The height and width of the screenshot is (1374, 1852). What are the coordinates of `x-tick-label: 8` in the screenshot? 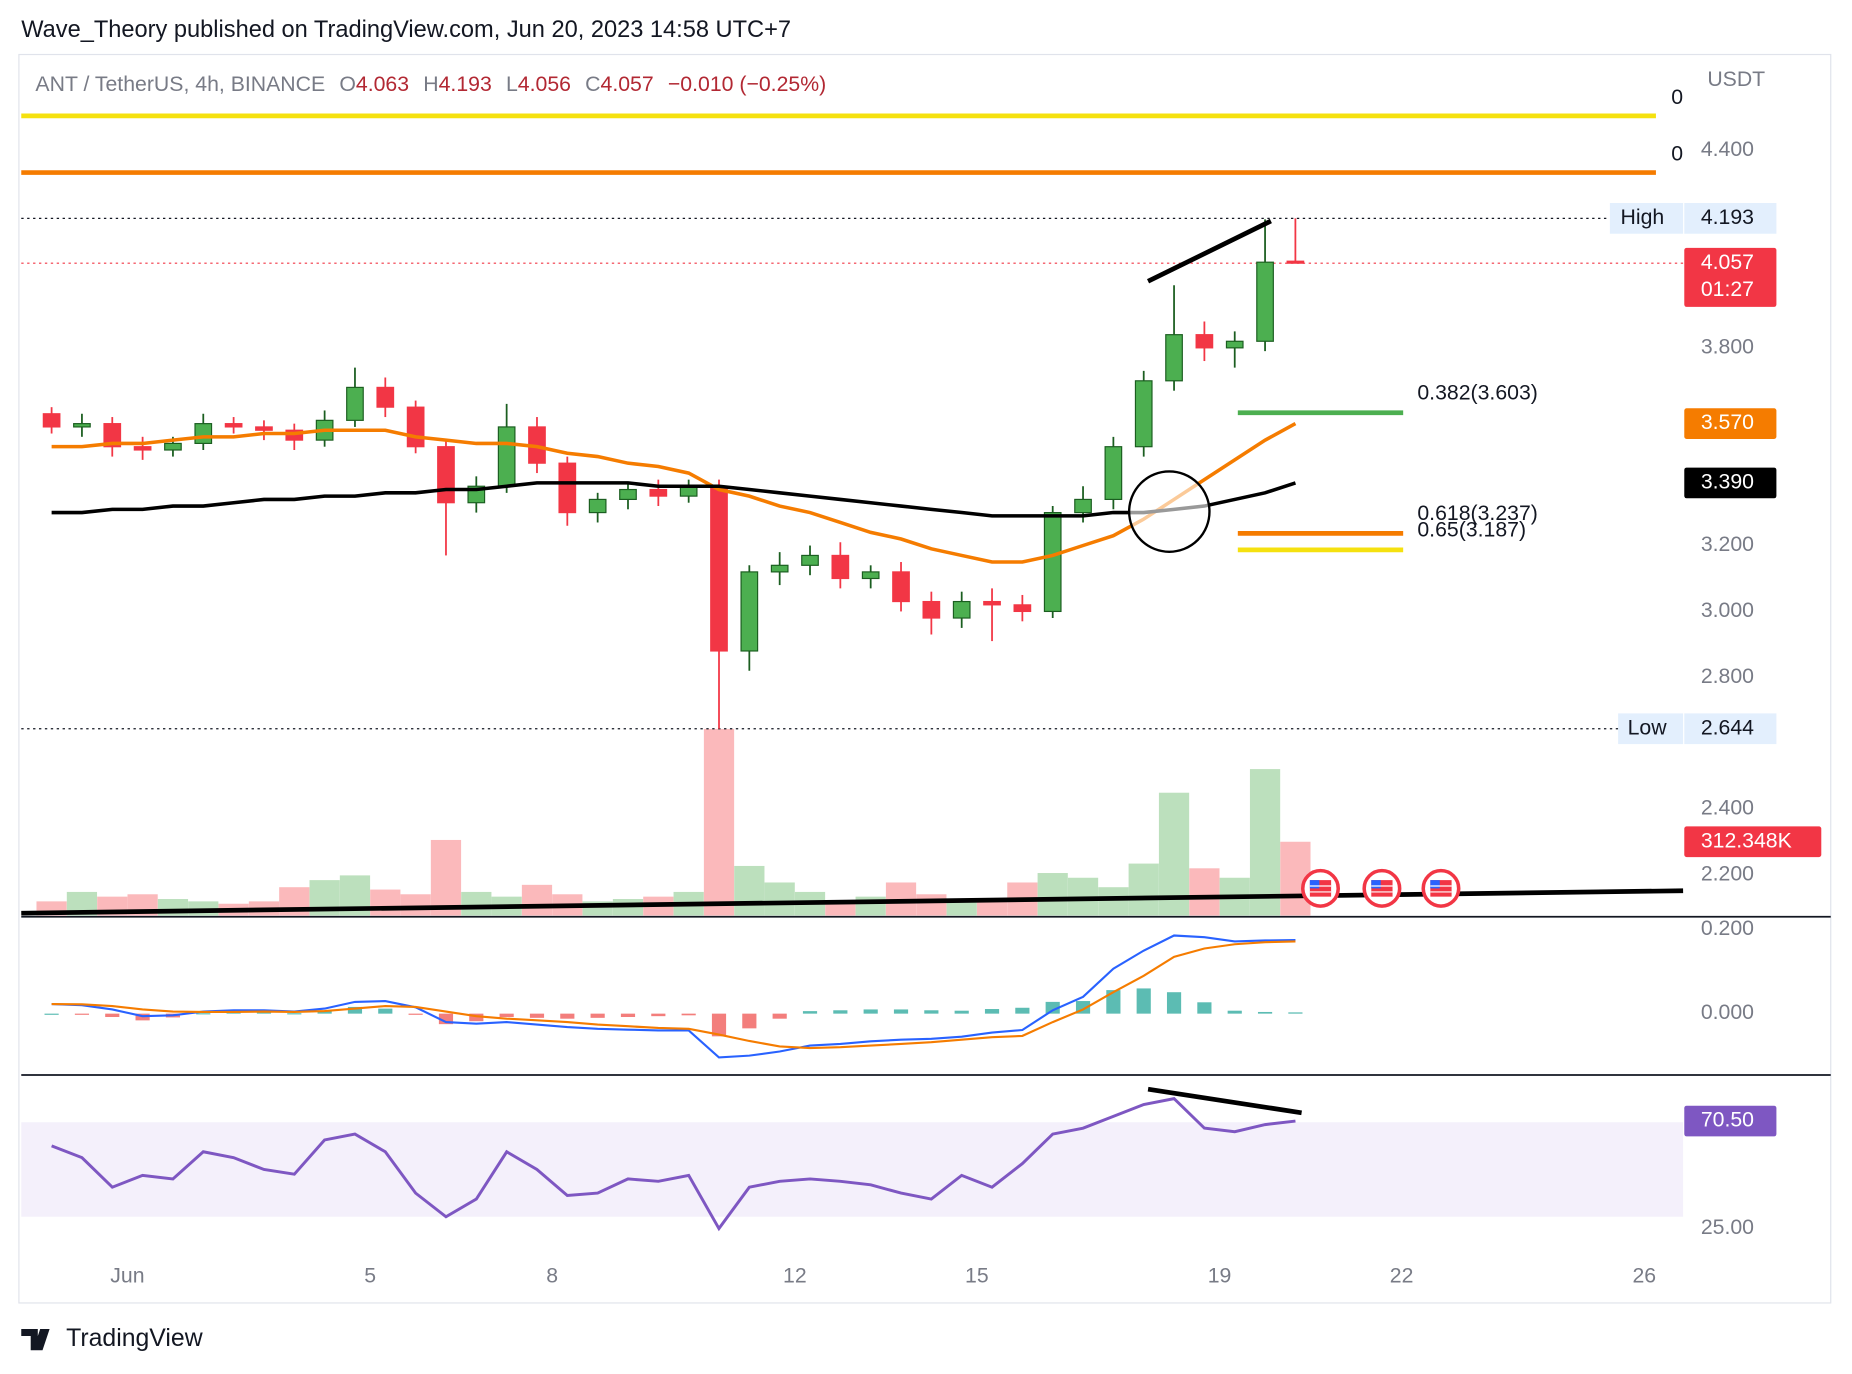 It's located at (552, 1276).